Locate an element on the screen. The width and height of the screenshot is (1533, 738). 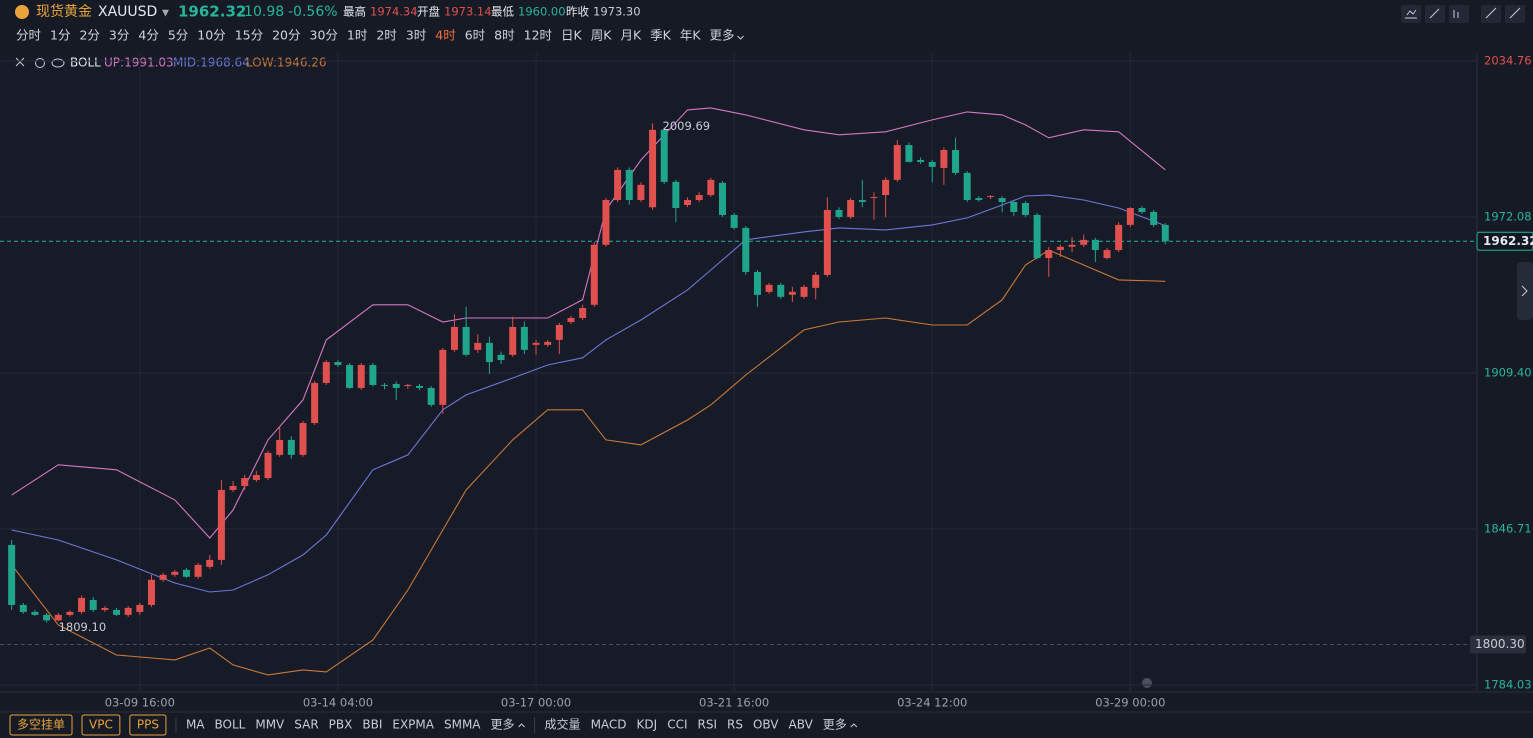
x-tick-label: 03-09 16:00 is located at coordinates (140, 703).